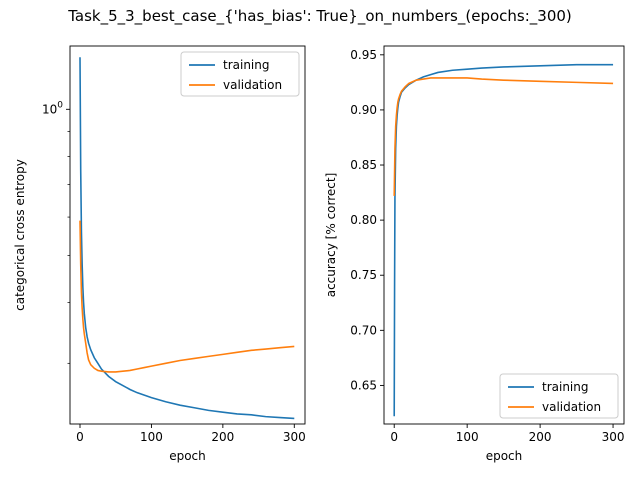  What do you see at coordinates (363, 330) in the screenshot?
I see `y-tick-label: 0.70` at bounding box center [363, 330].